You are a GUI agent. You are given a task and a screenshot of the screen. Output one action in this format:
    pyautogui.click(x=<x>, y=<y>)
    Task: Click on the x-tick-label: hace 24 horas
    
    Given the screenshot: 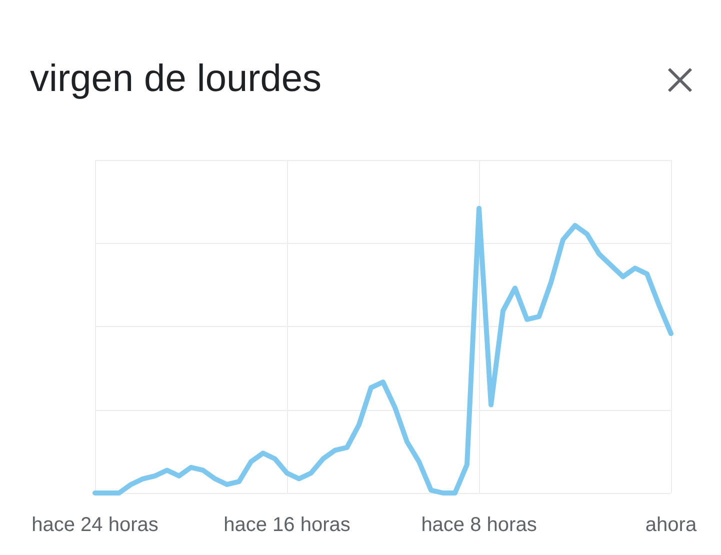 What is the action you would take?
    pyautogui.click(x=95, y=525)
    